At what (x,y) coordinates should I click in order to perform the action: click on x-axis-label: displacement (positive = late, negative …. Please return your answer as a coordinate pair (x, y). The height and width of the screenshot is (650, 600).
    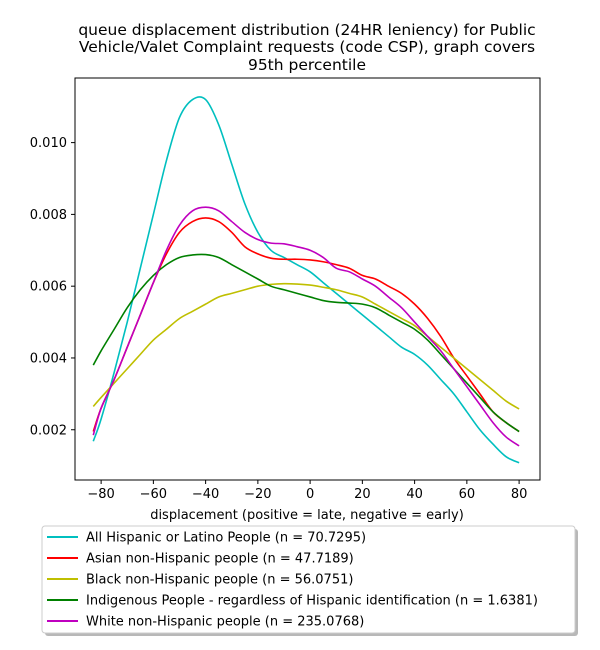
    Looking at the image, I should click on (307, 515).